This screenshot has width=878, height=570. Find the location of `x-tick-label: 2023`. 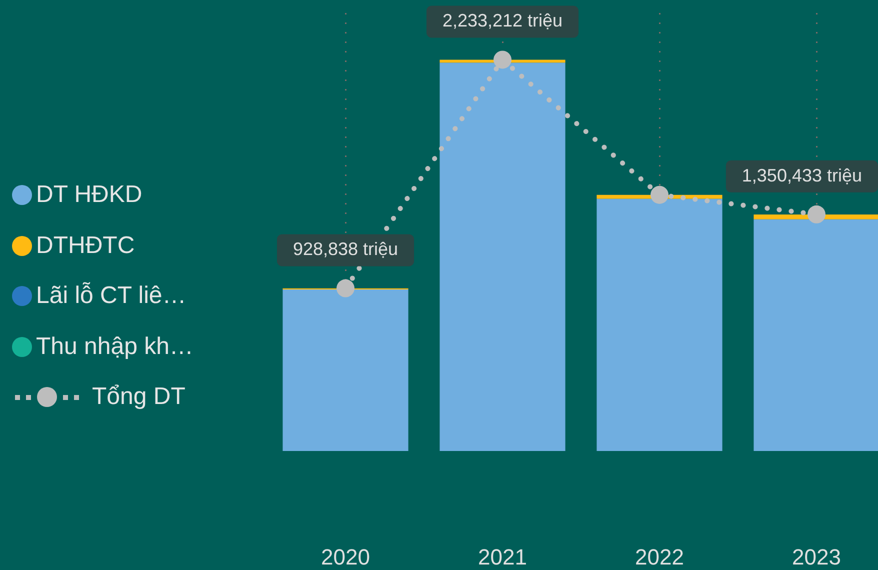

x-tick-label: 2023 is located at coordinates (816, 557).